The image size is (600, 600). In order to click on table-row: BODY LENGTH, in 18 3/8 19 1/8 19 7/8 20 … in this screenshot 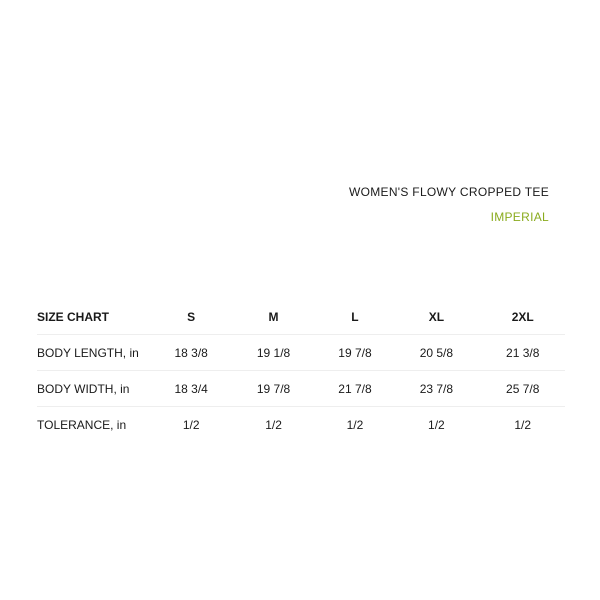, I will do `click(301, 352)`.